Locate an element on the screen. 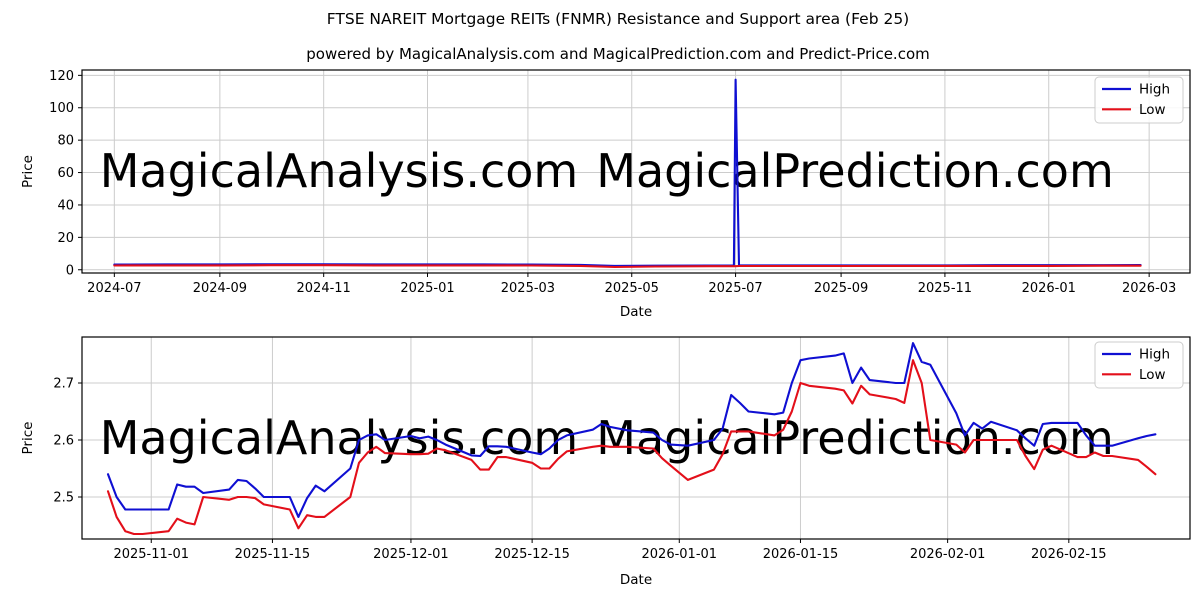  y-tick-label: 20 is located at coordinates (65, 238).